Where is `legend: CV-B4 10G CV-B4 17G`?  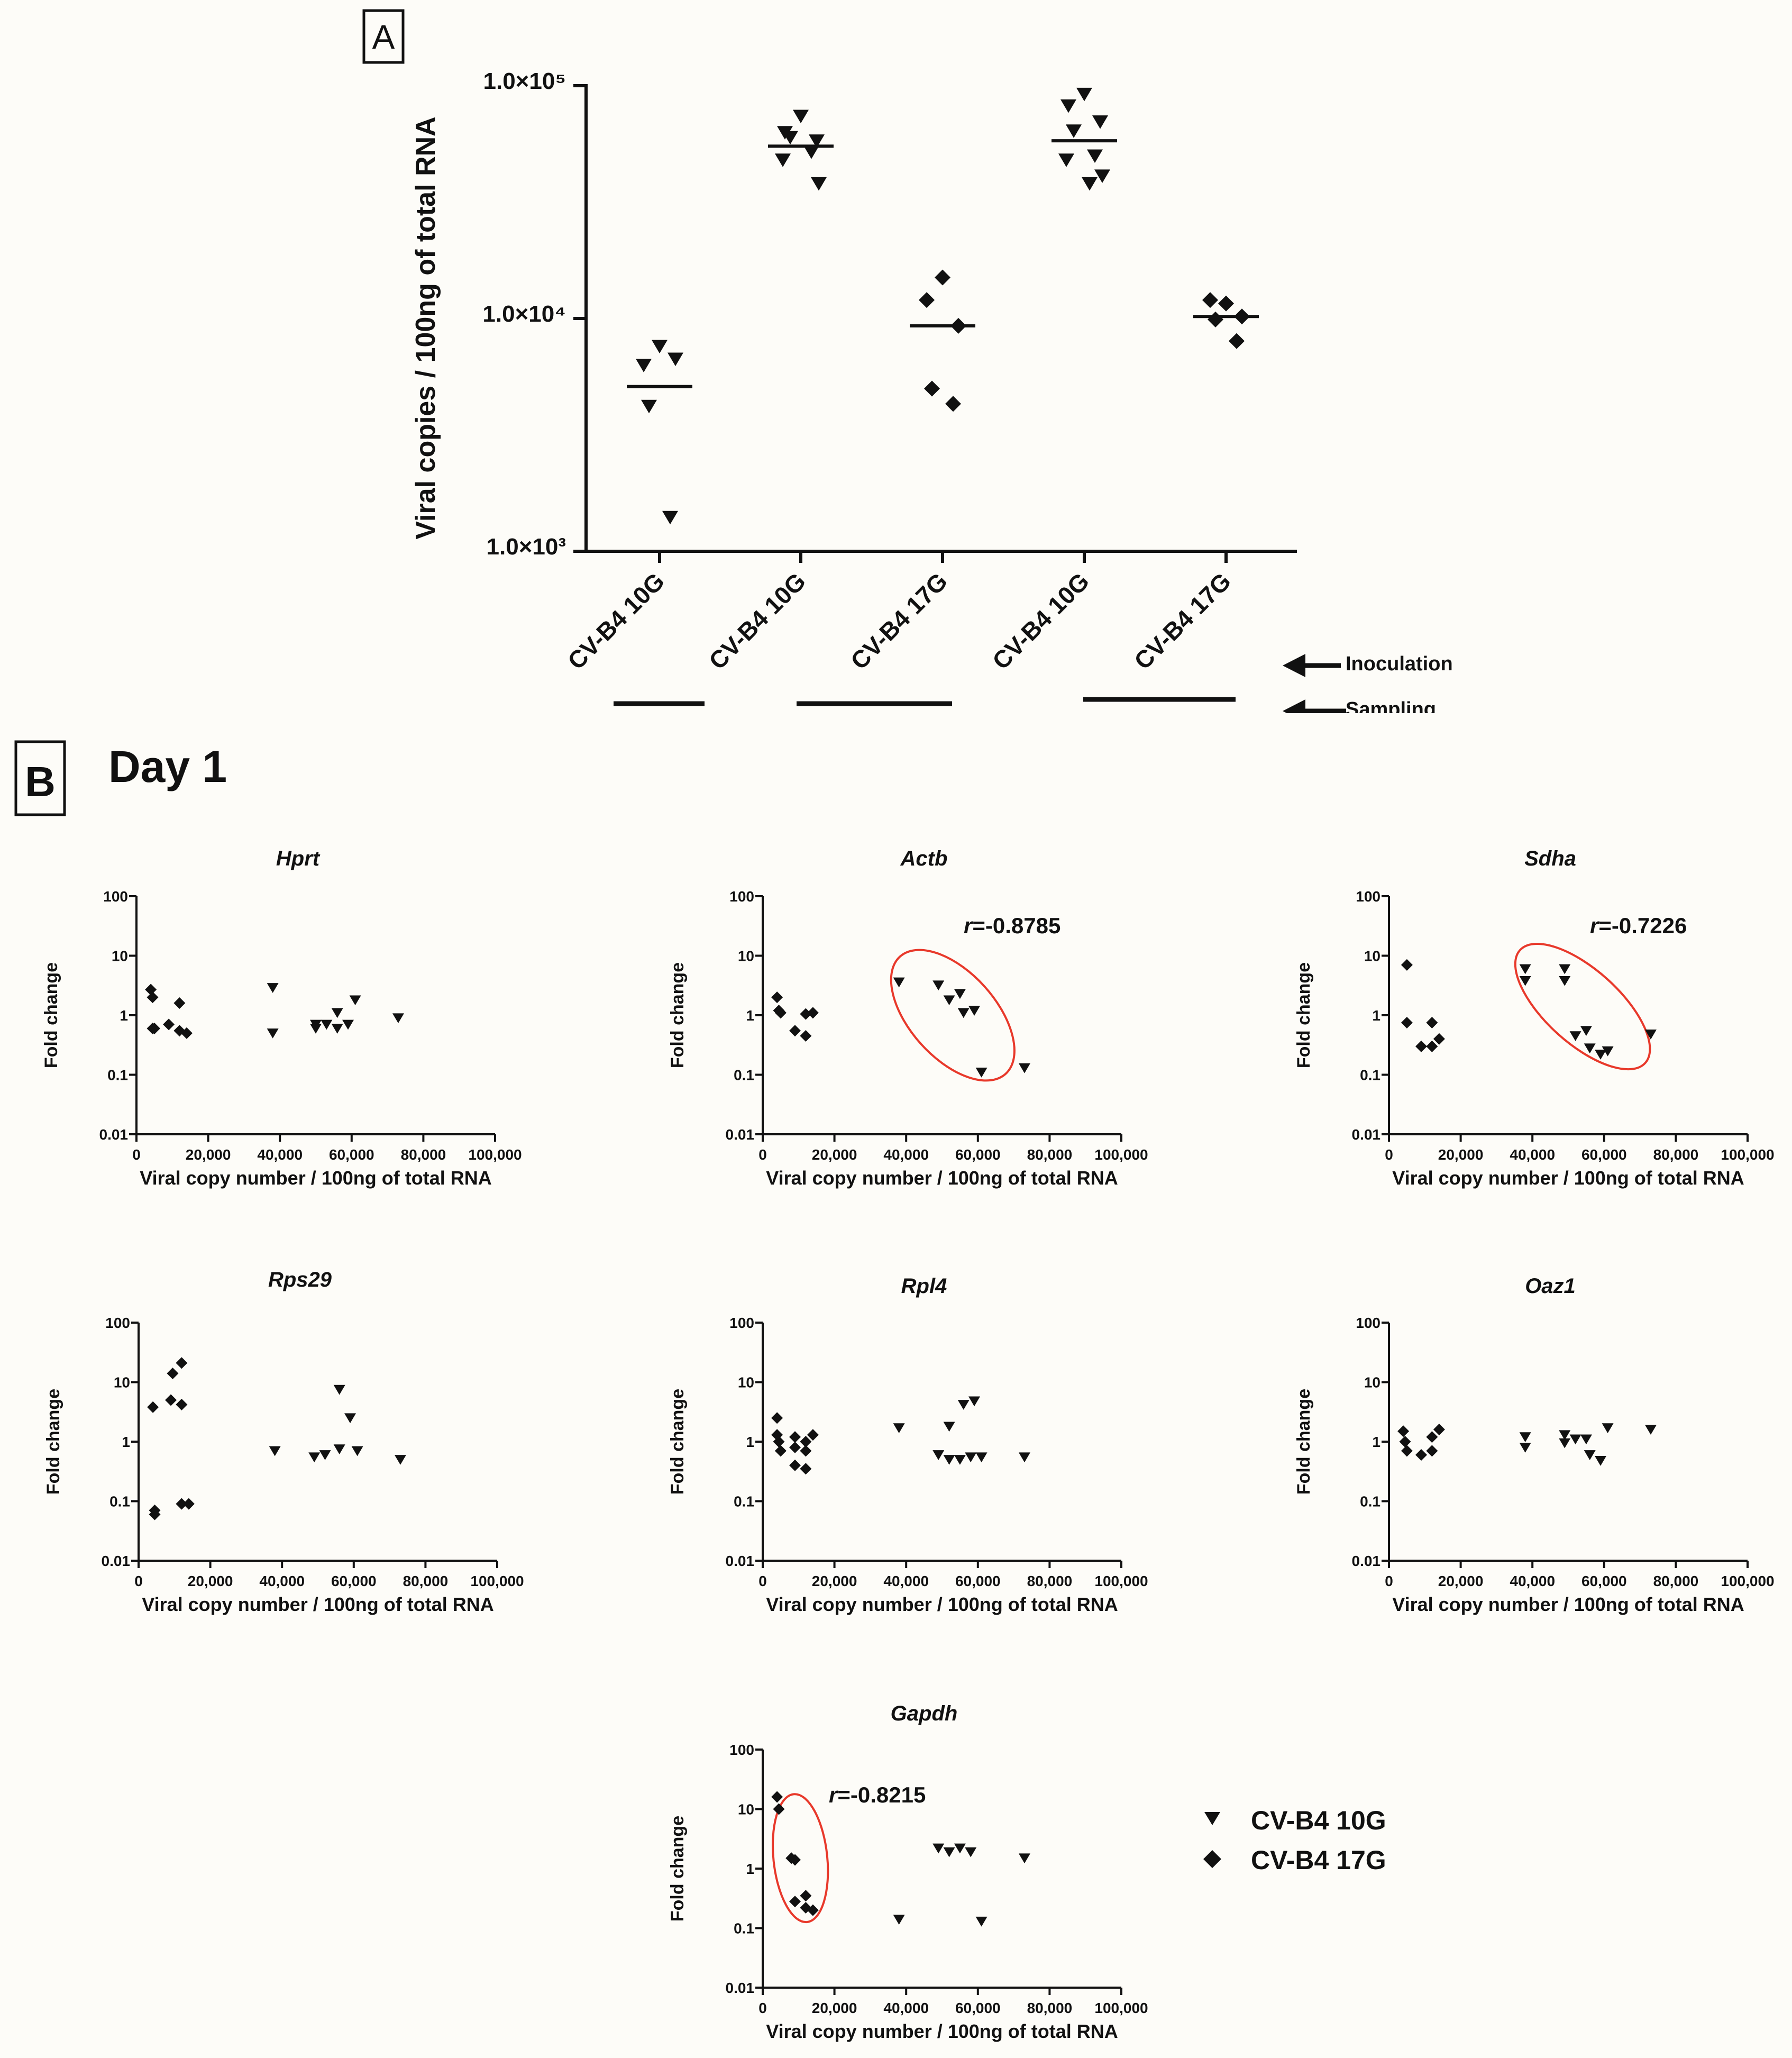 legend: CV-B4 10G CV-B4 17G is located at coordinates (1294, 1840).